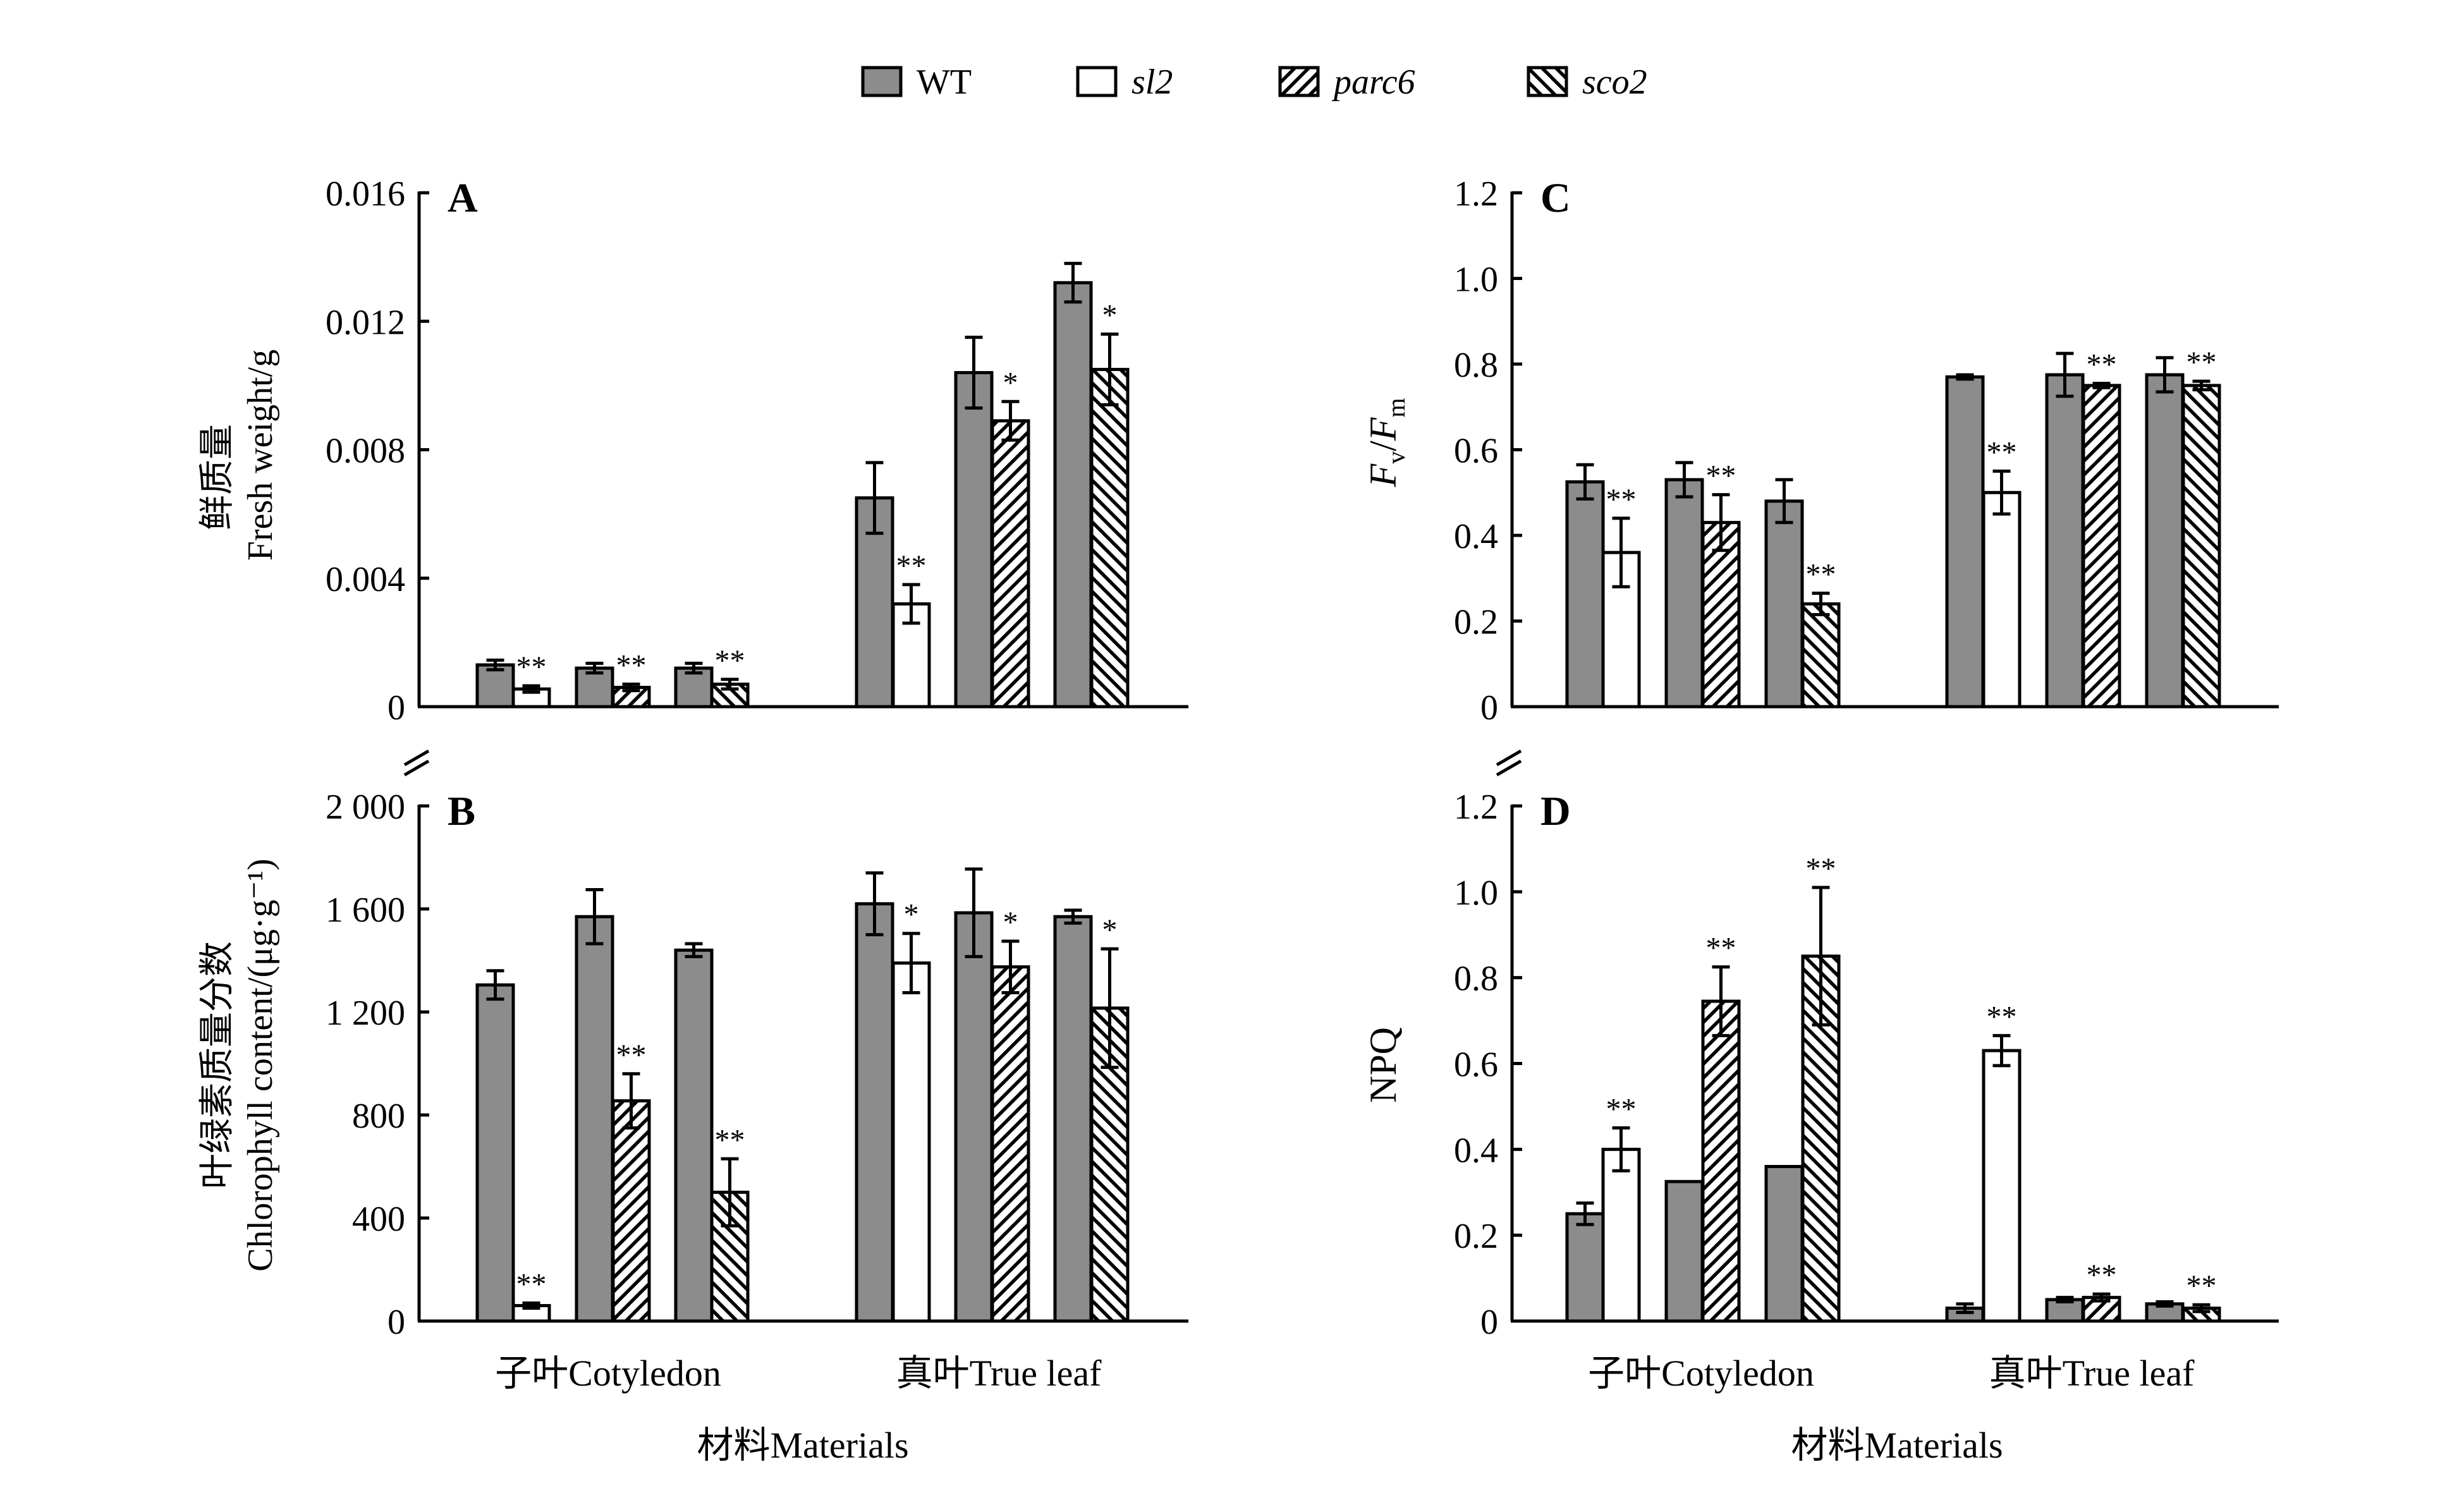 The image size is (2464, 1493). I want to click on legend-label-parc6: parc6, so click(1373, 83).